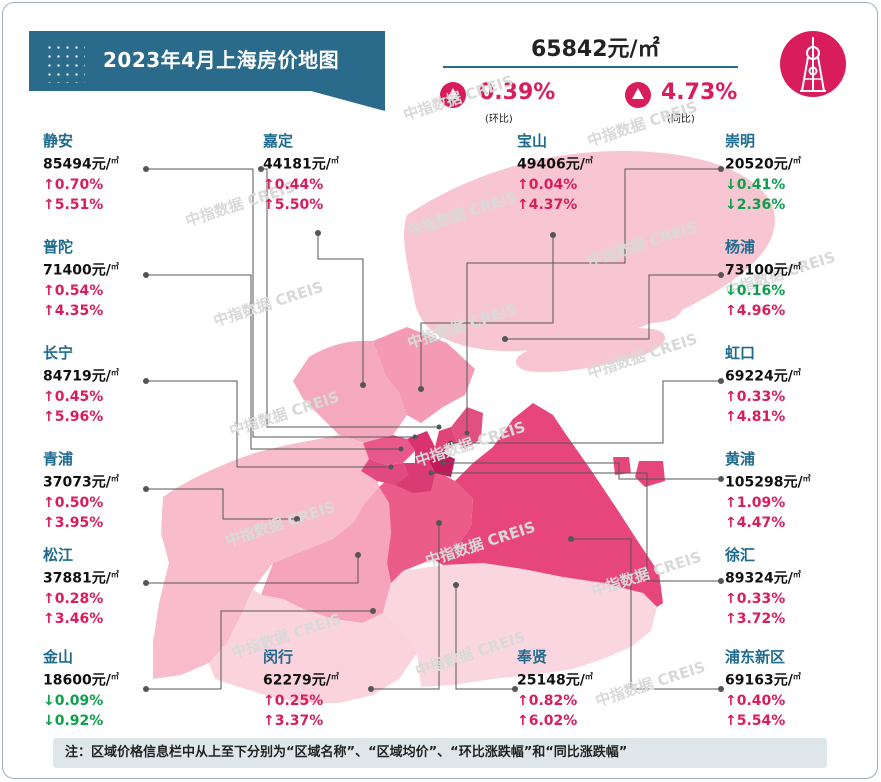 The image size is (881, 782). I want to click on district-name: 金山, so click(58, 657).